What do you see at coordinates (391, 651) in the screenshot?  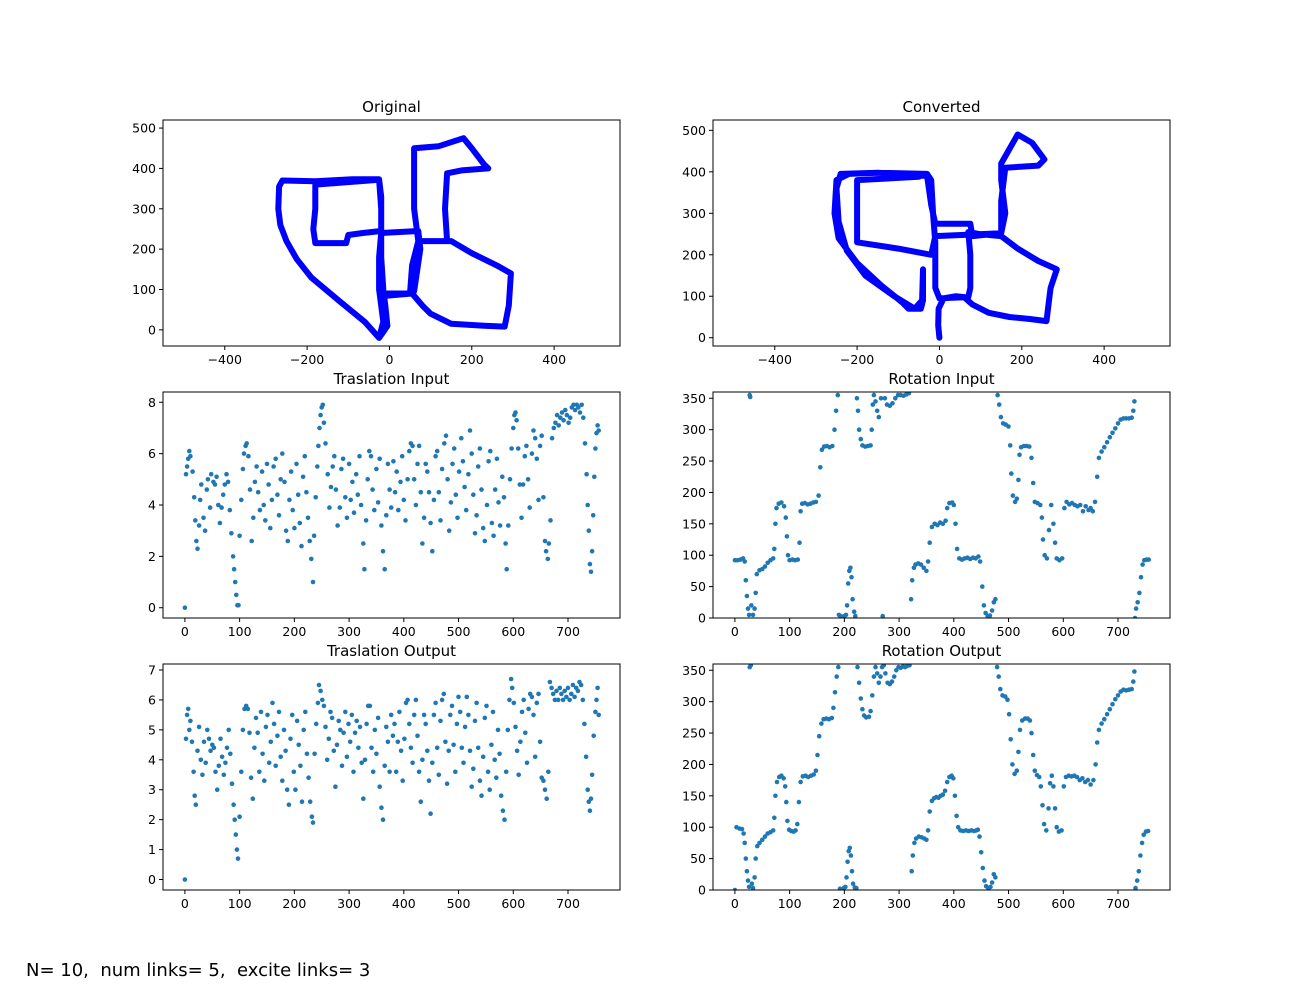 I see `chart-title: Traslation Output` at bounding box center [391, 651].